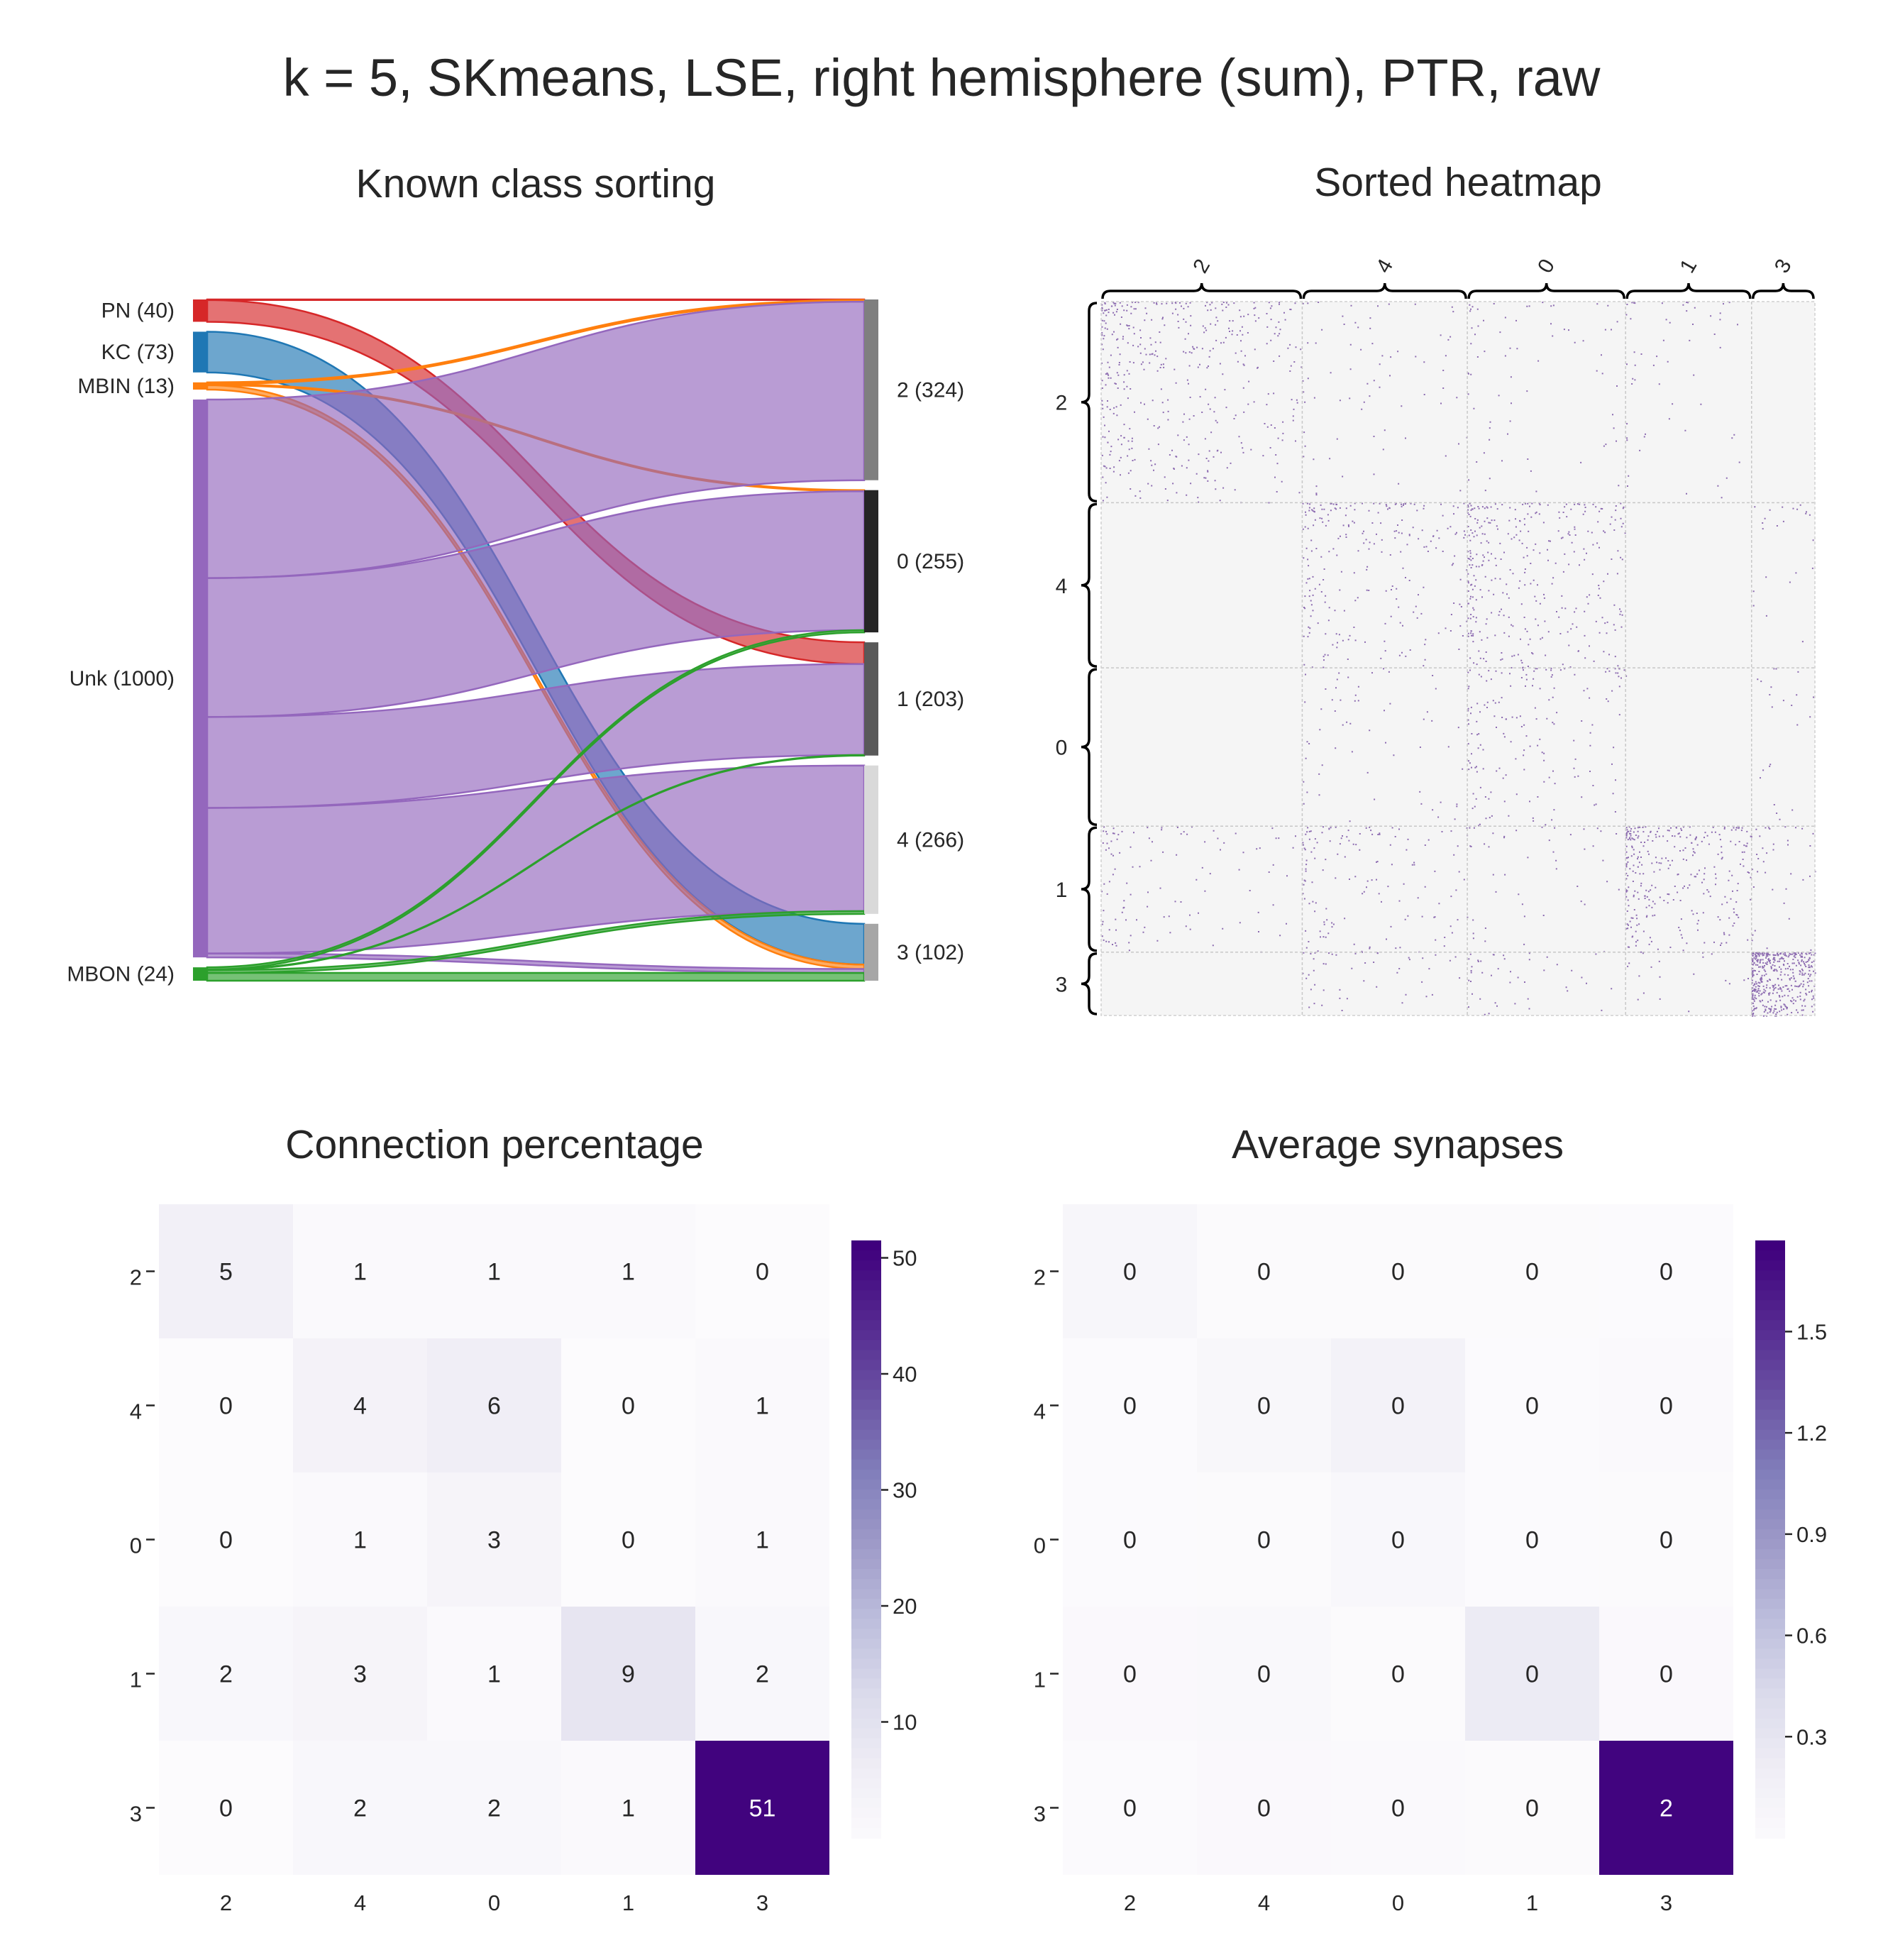  What do you see at coordinates (360, 1809) in the screenshot?
I see `cell-value: 2` at bounding box center [360, 1809].